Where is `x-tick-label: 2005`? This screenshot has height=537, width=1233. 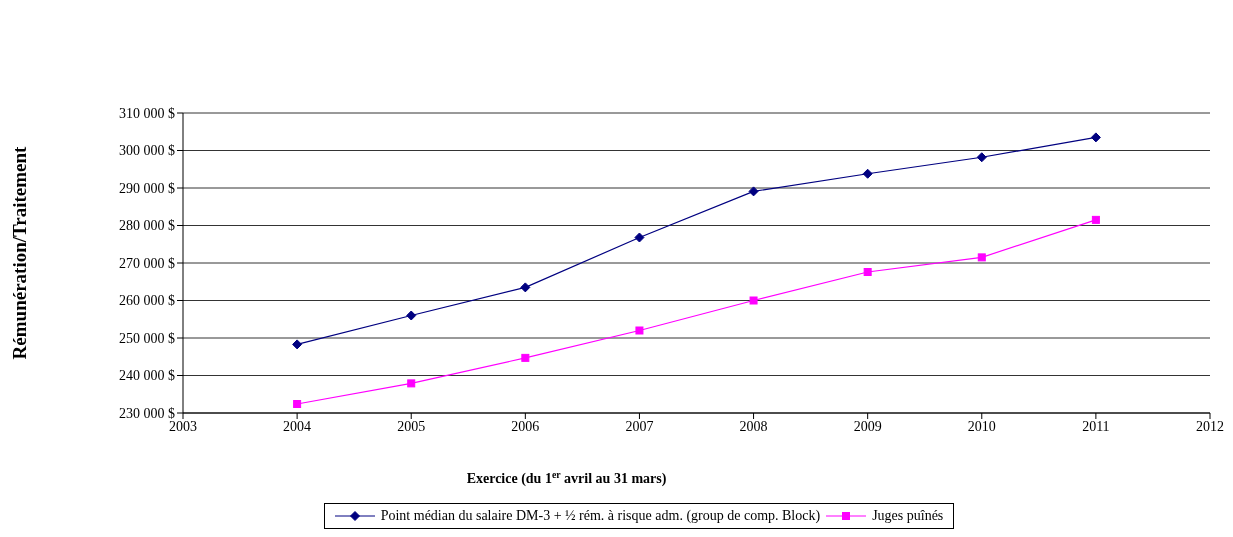
x-tick-label: 2005 is located at coordinates (411, 426).